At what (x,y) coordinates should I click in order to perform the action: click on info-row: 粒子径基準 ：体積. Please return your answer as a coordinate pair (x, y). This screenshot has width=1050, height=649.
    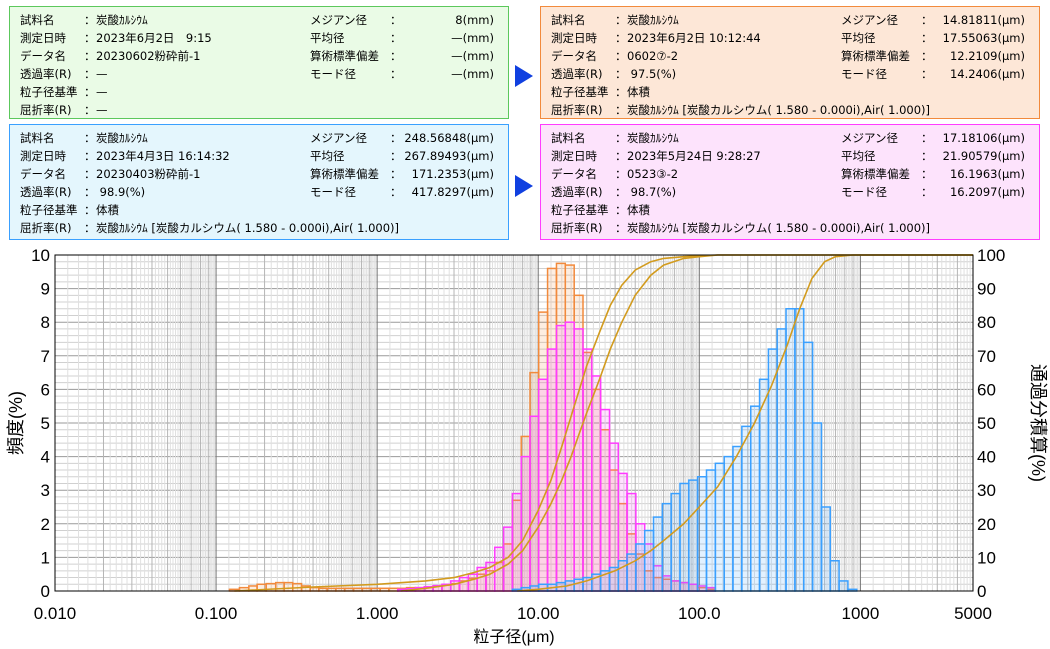
    Looking at the image, I should click on (69, 210).